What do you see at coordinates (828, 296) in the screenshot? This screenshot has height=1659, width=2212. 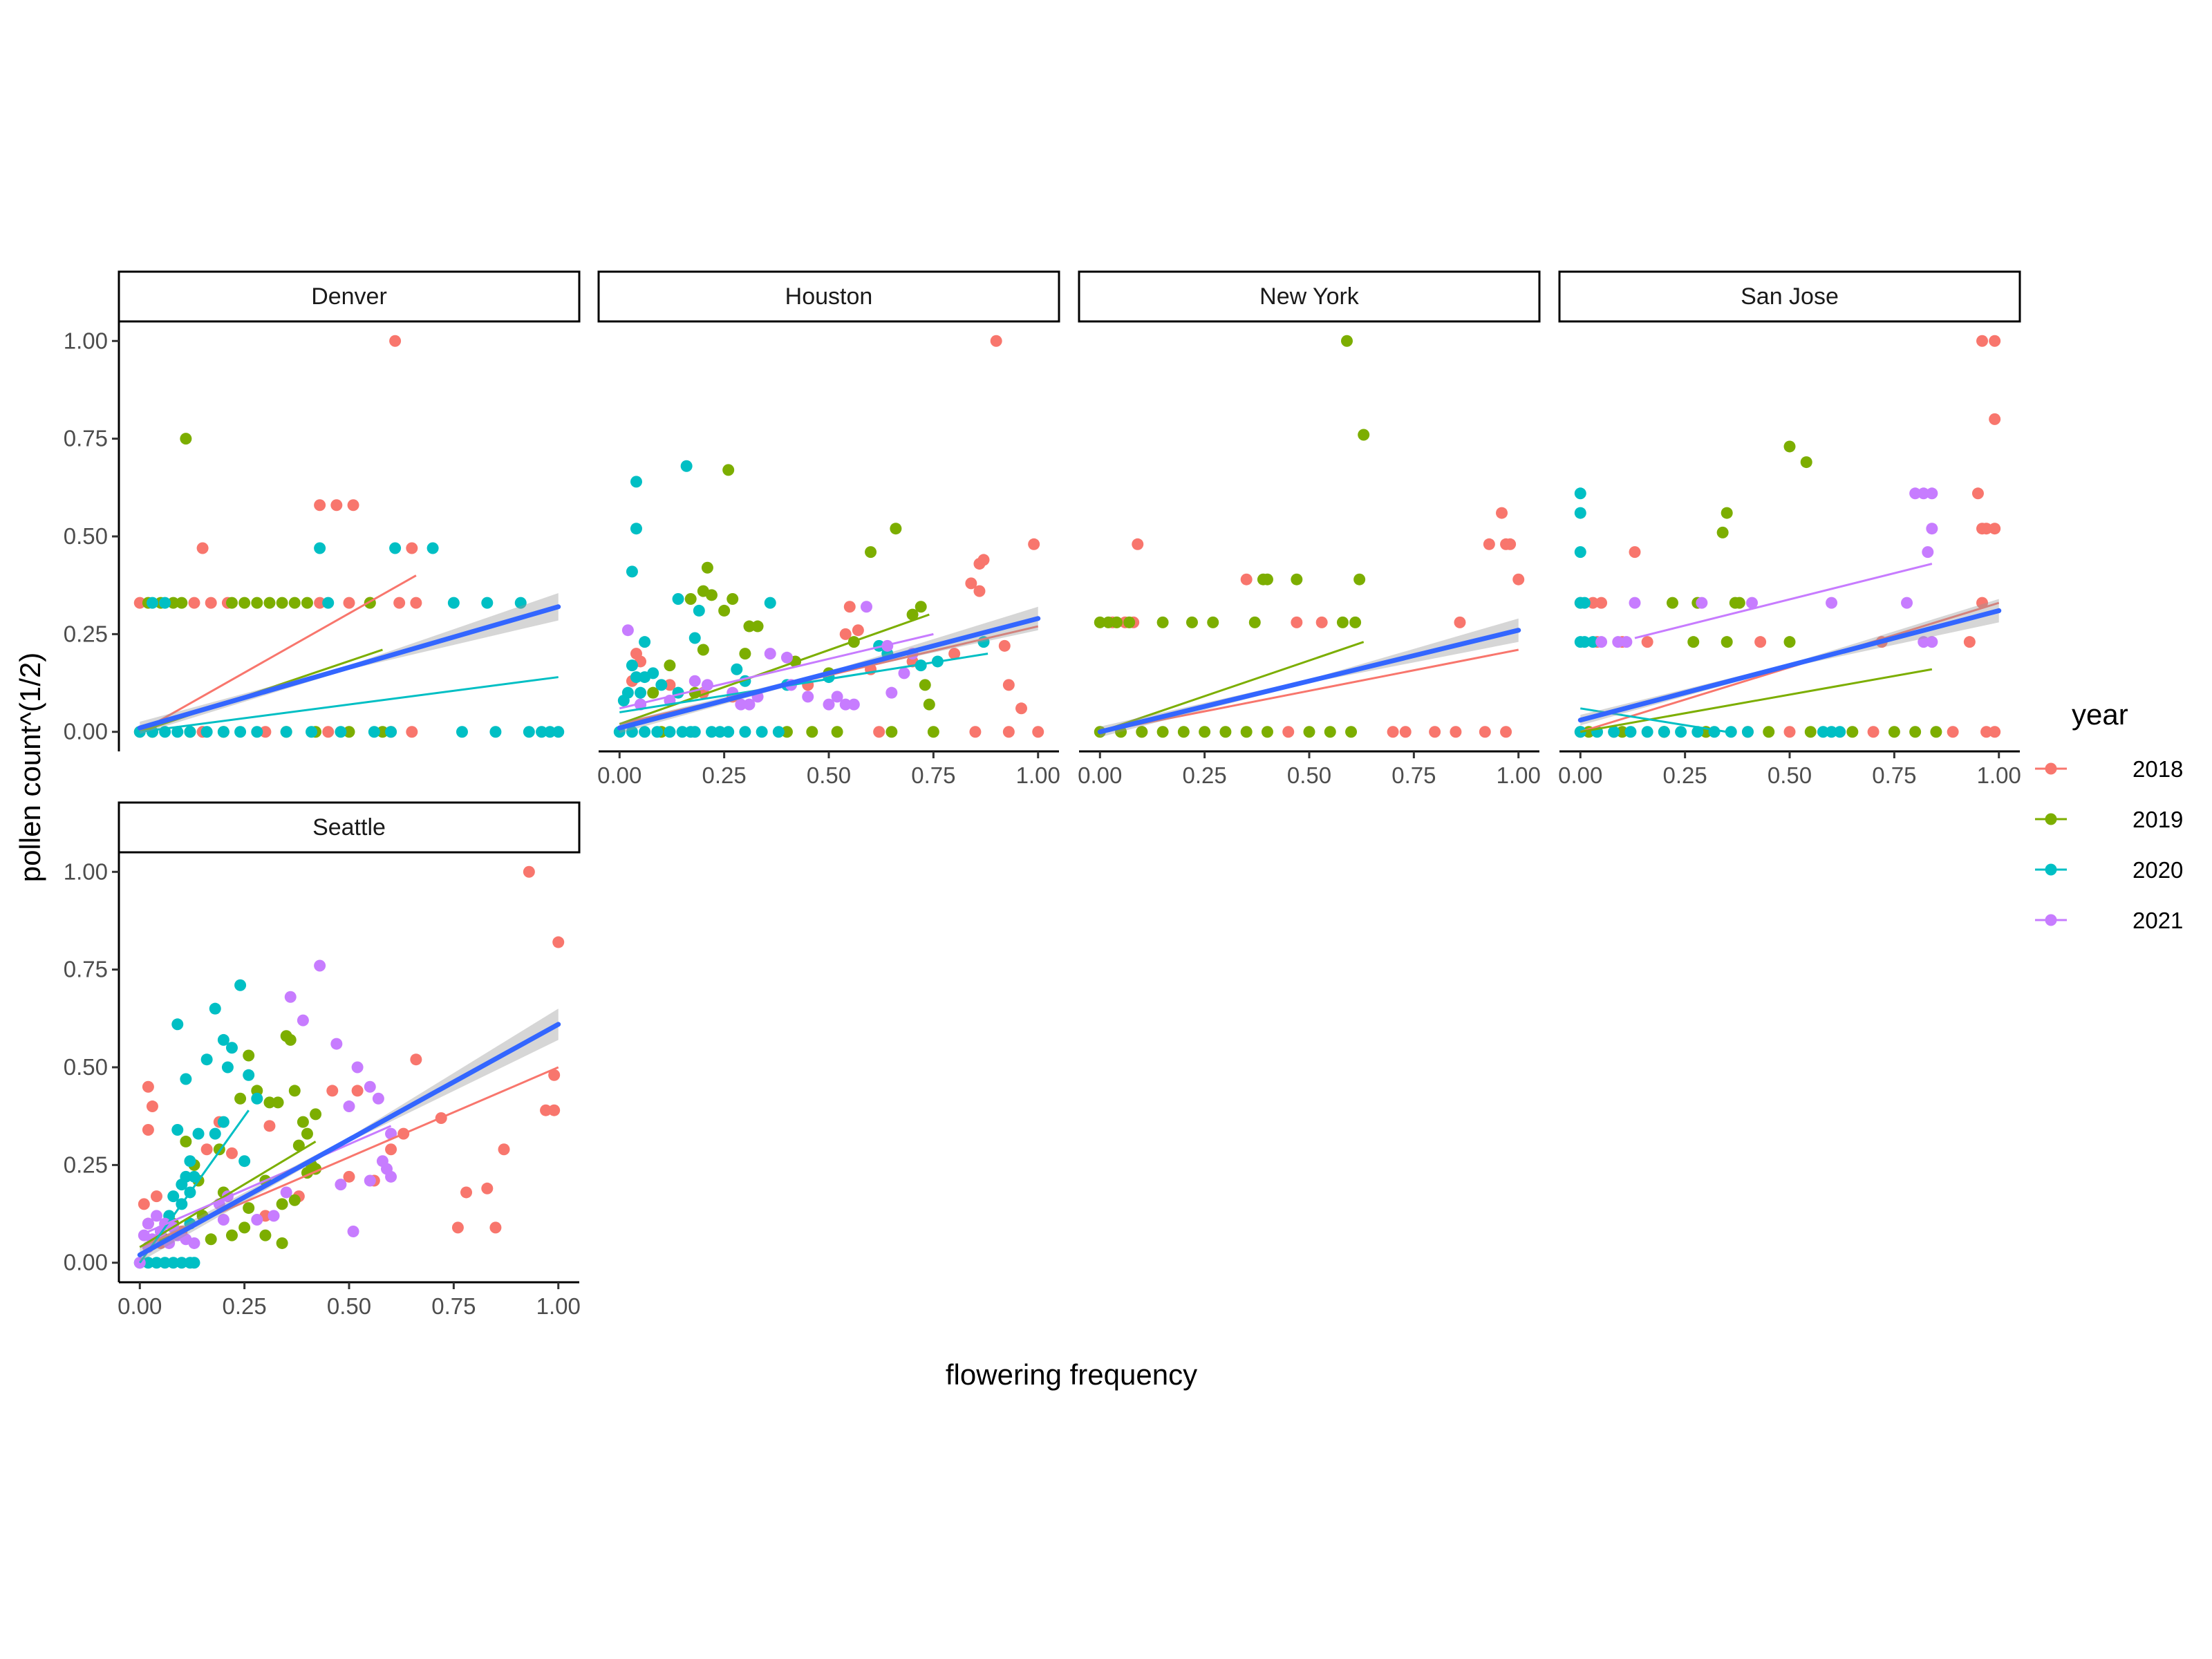 I see `facet-strip-houston` at bounding box center [828, 296].